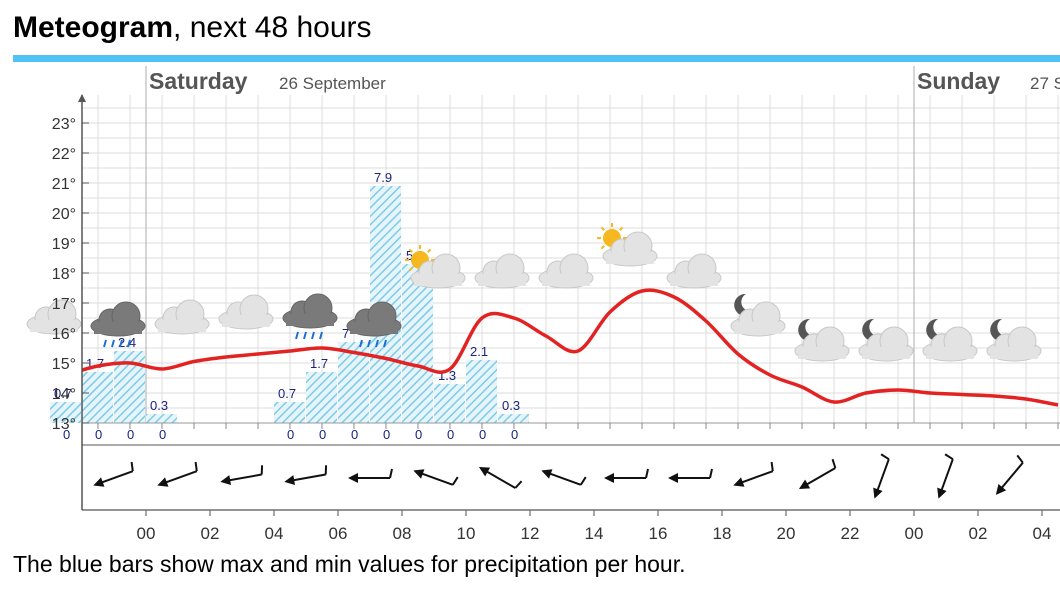 The width and height of the screenshot is (1060, 596). Describe the element at coordinates (558, 476) in the screenshot. I see `wind-row` at that location.